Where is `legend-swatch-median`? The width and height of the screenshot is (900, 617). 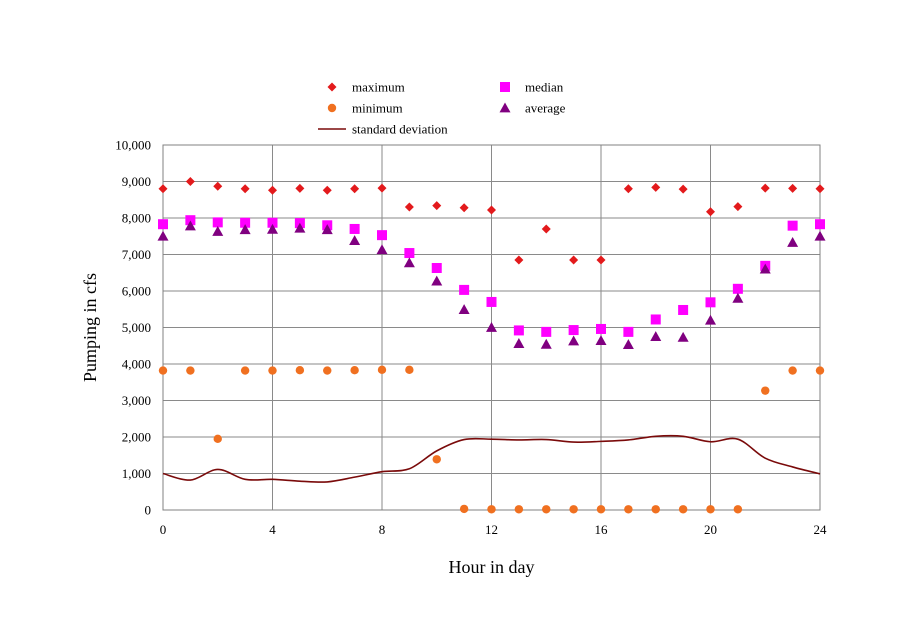 legend-swatch-median is located at coordinates (505, 87).